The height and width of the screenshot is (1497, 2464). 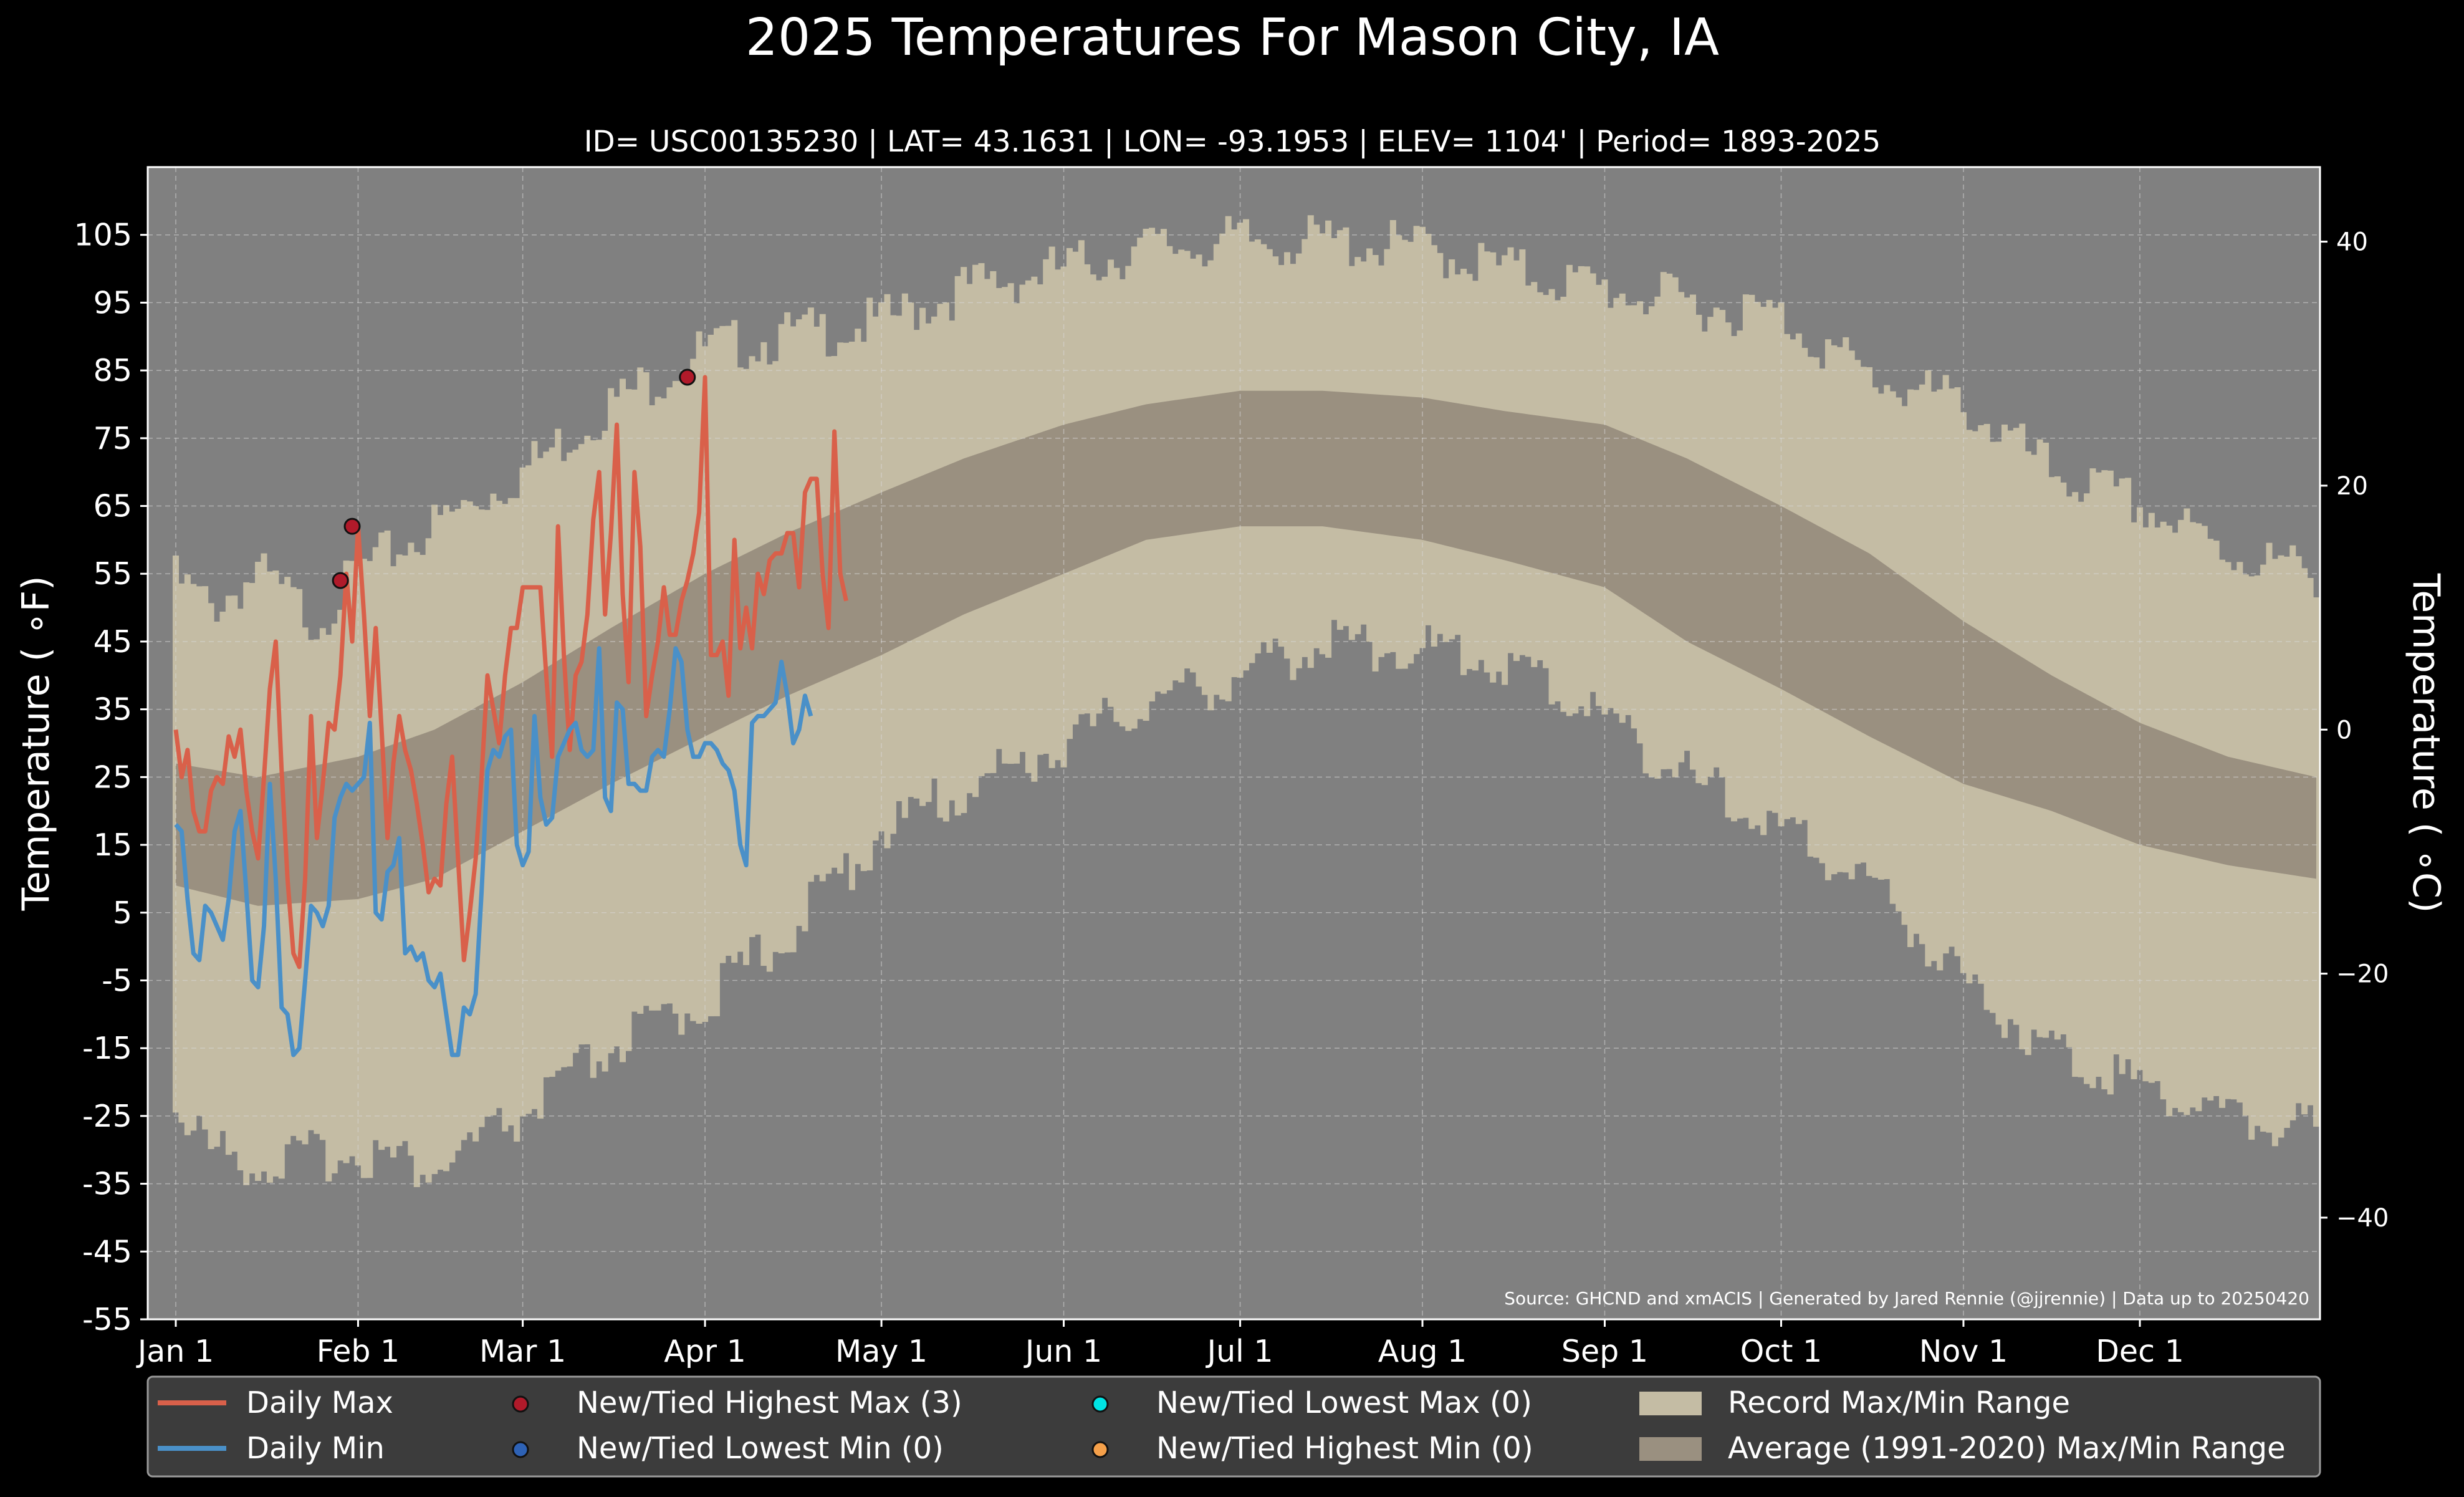 What do you see at coordinates (113, 574) in the screenshot?
I see `left-tick-label: 55` at bounding box center [113, 574].